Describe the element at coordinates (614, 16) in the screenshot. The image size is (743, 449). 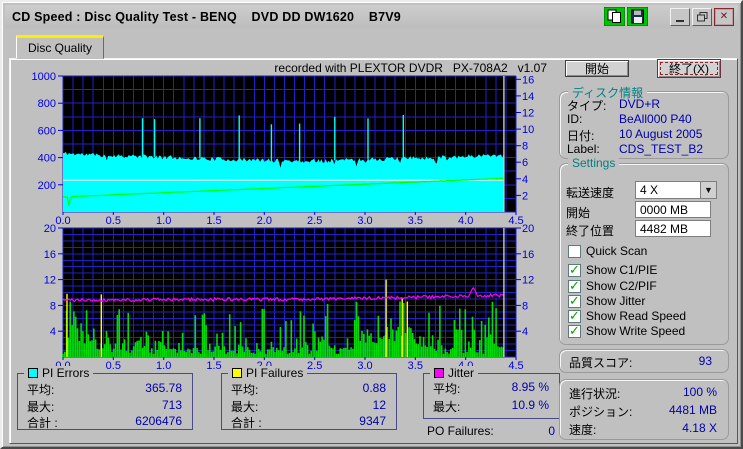
I see `copy-icon` at that location.